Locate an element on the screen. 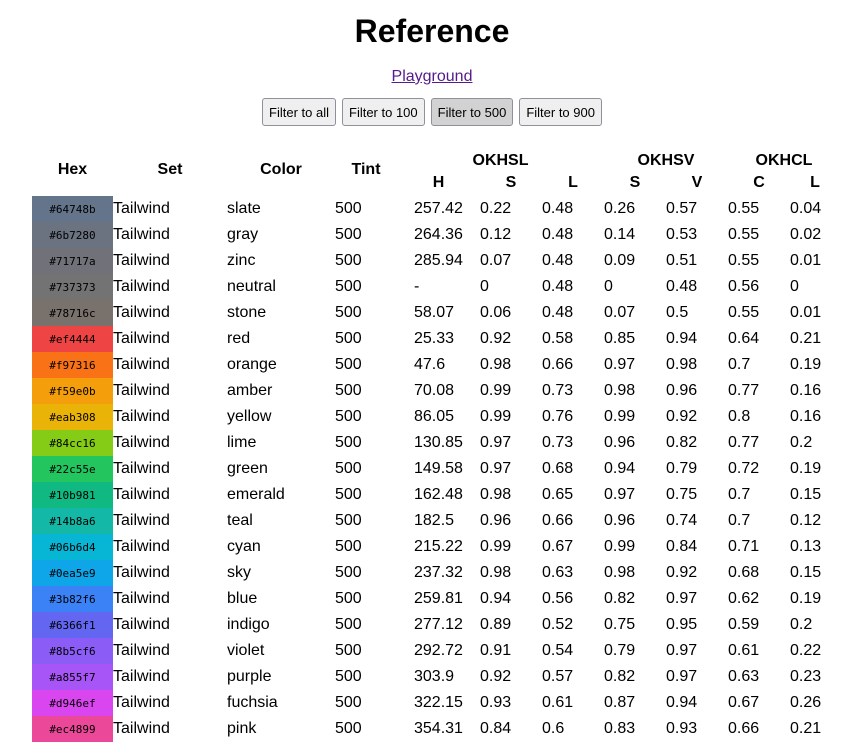 The width and height of the screenshot is (864, 742). header-okhcl-c: C is located at coordinates (759, 182).